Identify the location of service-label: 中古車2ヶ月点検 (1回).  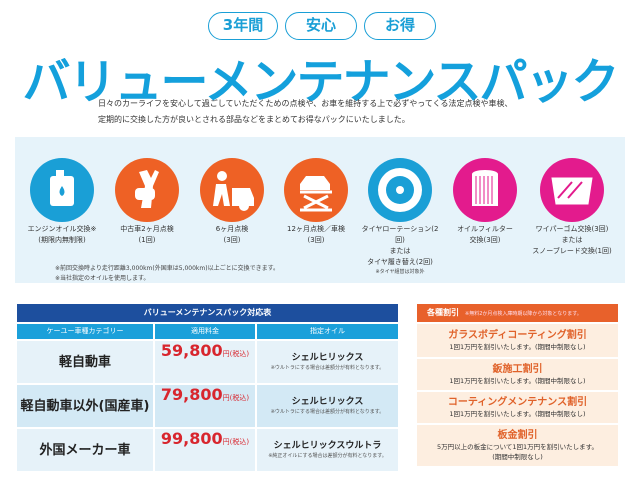
(147, 235).